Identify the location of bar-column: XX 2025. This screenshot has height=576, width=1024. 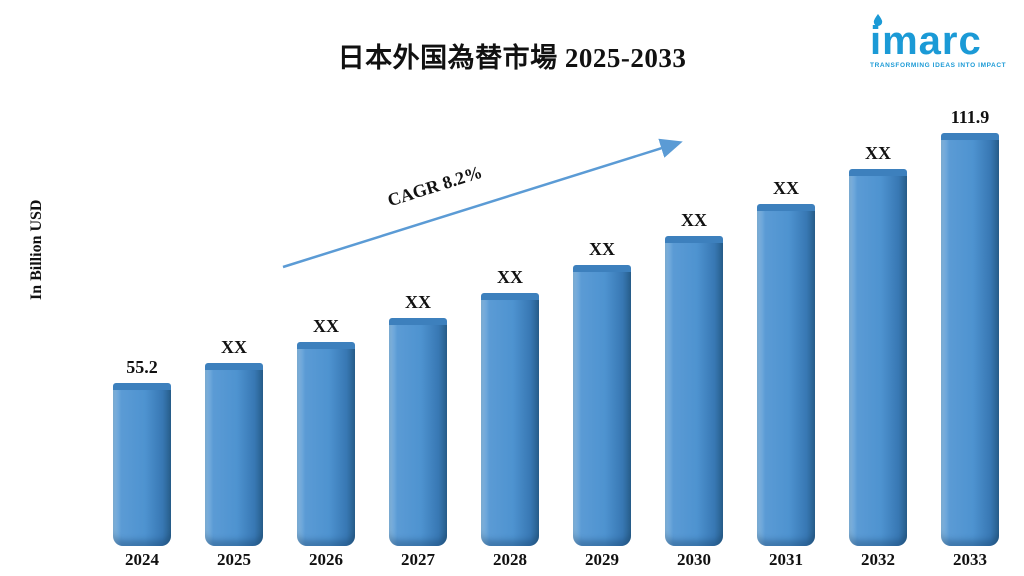
(234, 322).